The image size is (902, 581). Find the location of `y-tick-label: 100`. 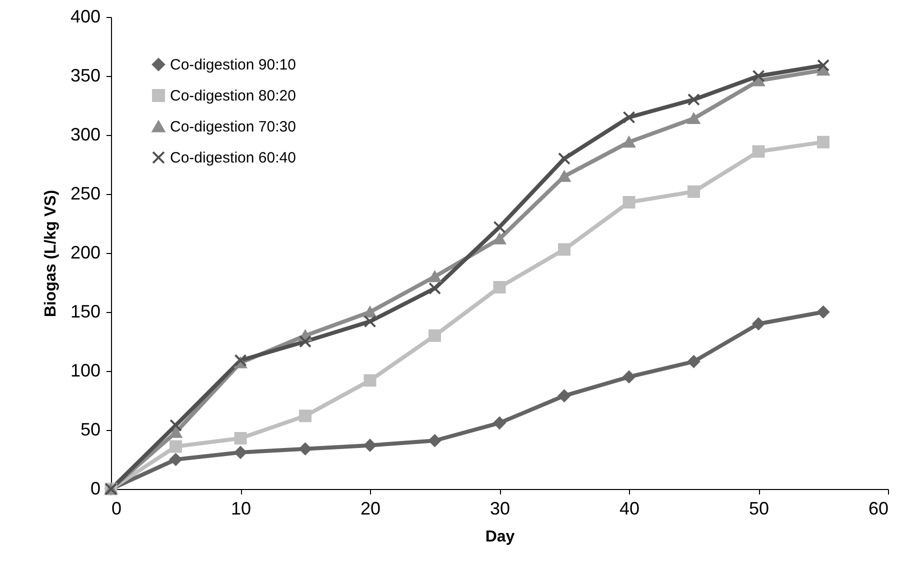

y-tick-label: 100 is located at coordinates (85, 370).